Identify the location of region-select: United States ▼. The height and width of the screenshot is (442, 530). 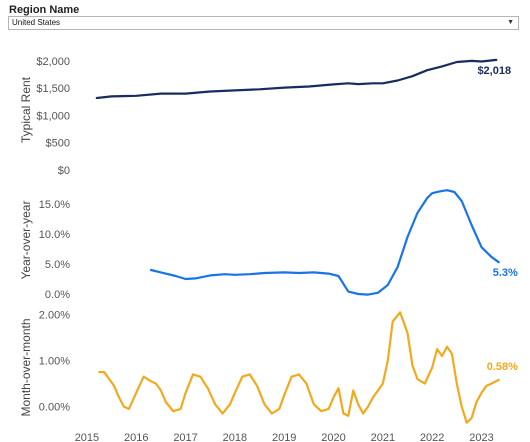
(263, 23).